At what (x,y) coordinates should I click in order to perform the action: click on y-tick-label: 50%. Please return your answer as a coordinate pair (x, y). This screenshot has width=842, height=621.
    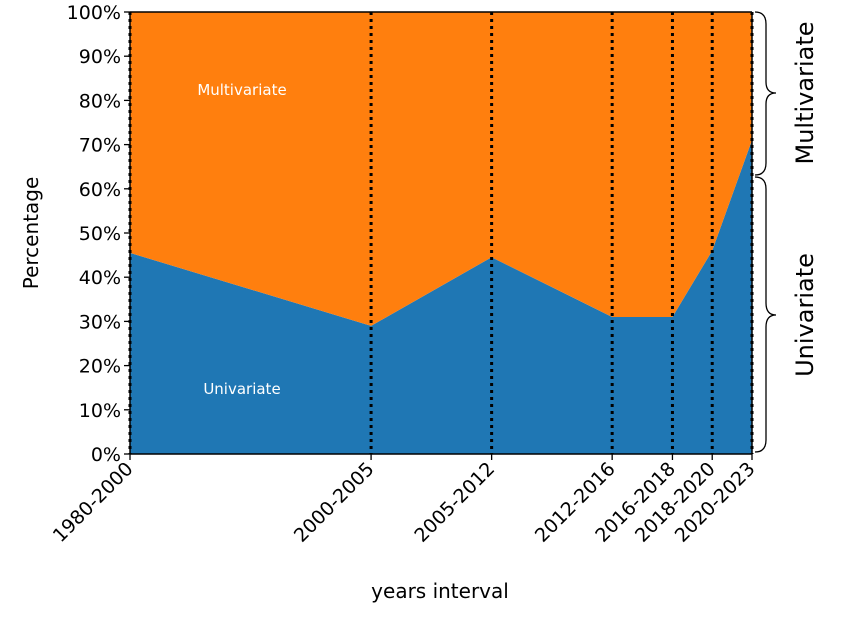
    Looking at the image, I should click on (100, 234).